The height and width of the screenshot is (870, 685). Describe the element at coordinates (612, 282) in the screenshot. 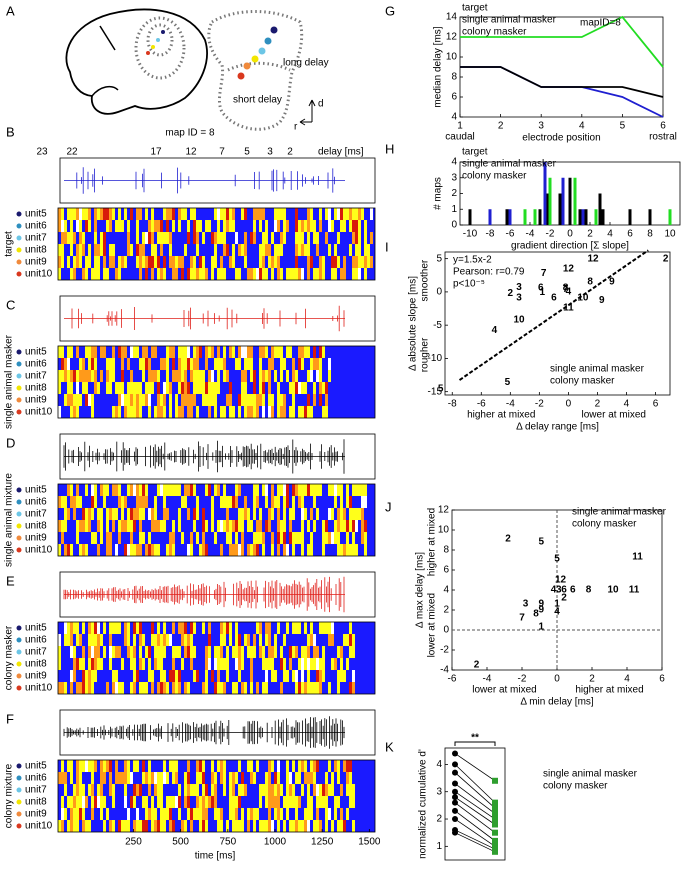

I see `point-label: 9` at that location.